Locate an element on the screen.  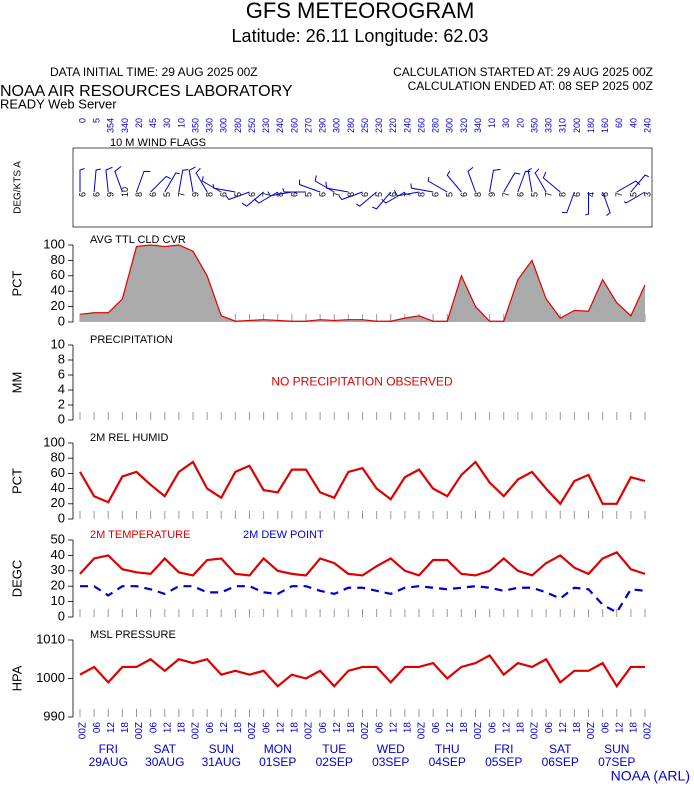
date-label: 05SEP is located at coordinates (503, 762).